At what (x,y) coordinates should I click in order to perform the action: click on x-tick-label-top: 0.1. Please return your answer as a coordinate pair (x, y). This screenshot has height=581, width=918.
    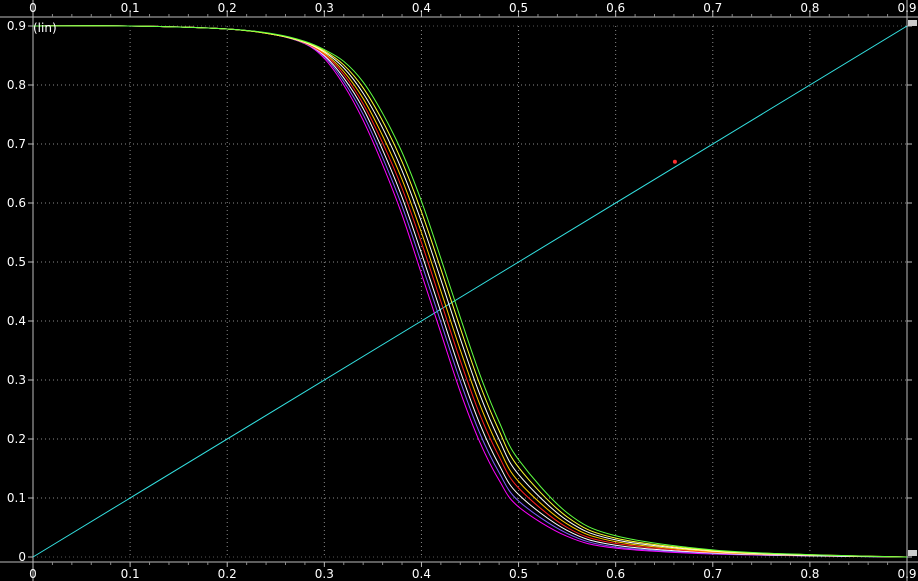
    Looking at the image, I should click on (130, 8).